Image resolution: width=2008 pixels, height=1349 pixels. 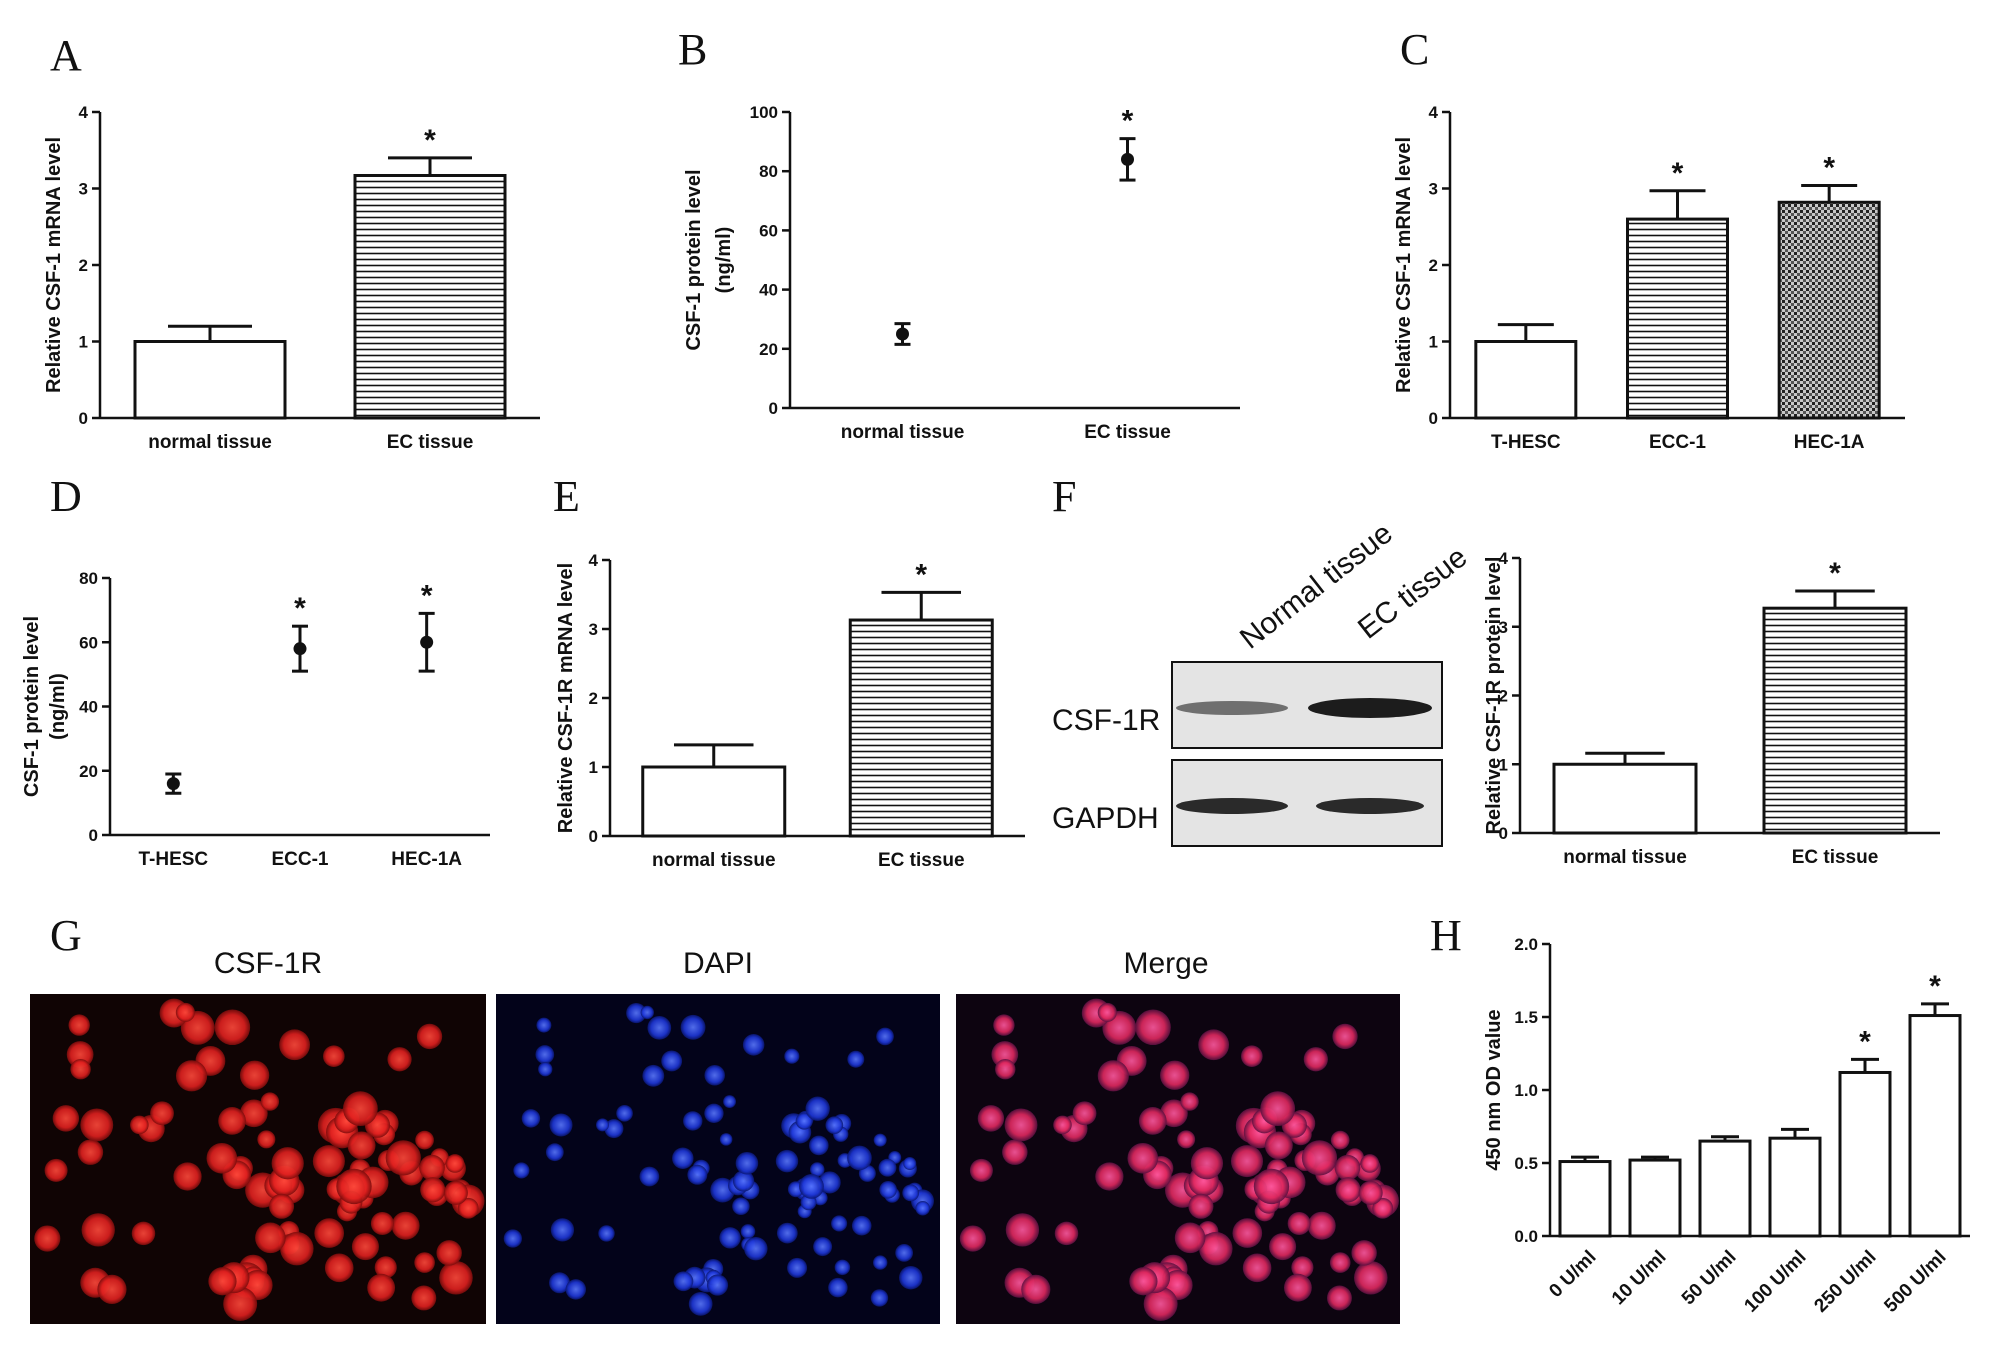 I want to click on y-tick-label-b: 100, so click(x=764, y=112).